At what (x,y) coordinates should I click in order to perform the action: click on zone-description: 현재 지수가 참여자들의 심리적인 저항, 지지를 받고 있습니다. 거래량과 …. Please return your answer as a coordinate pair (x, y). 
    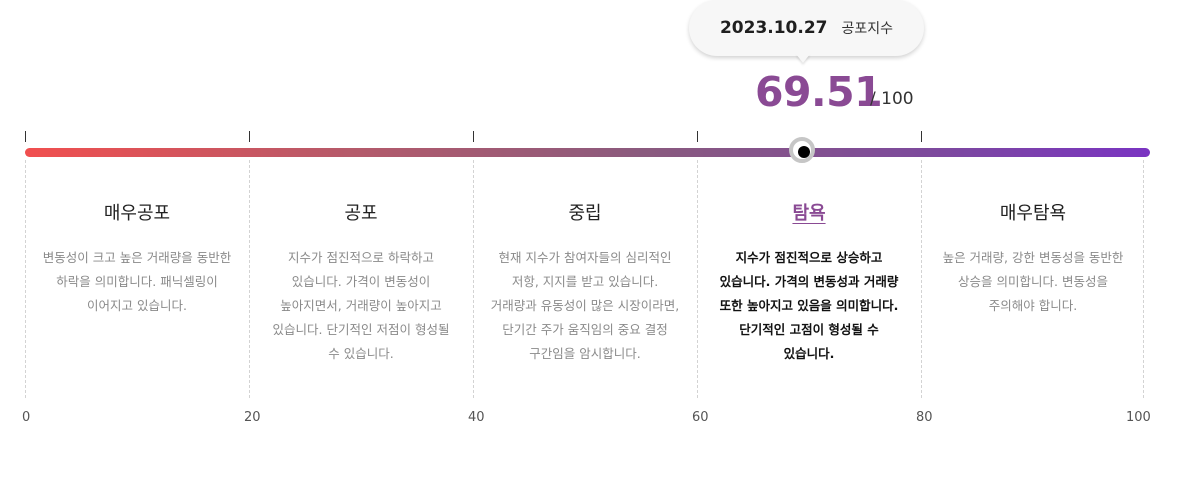
    Looking at the image, I should click on (585, 305).